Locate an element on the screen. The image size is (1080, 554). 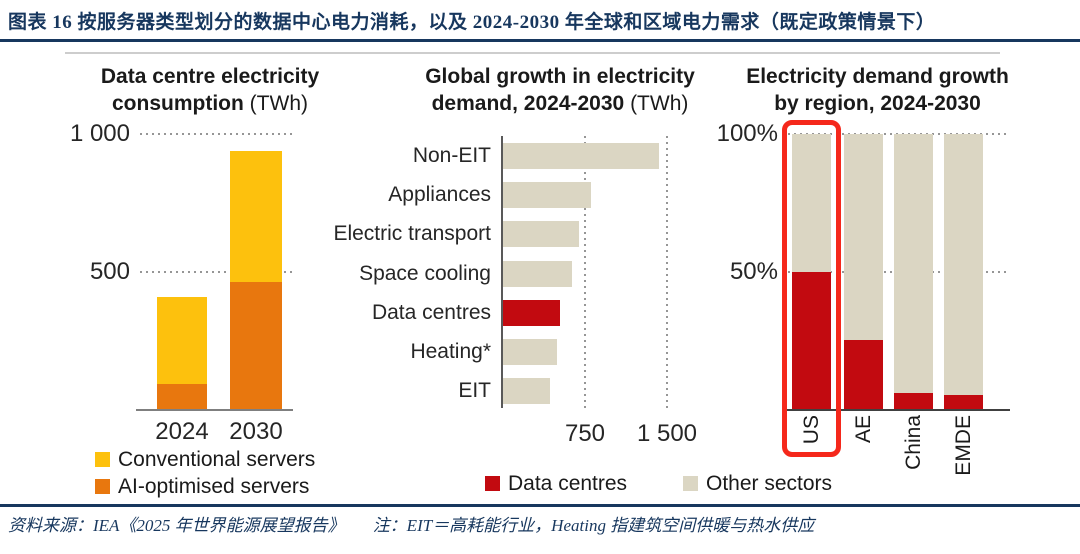
x-tick-750: 750 is located at coordinates (585, 433).